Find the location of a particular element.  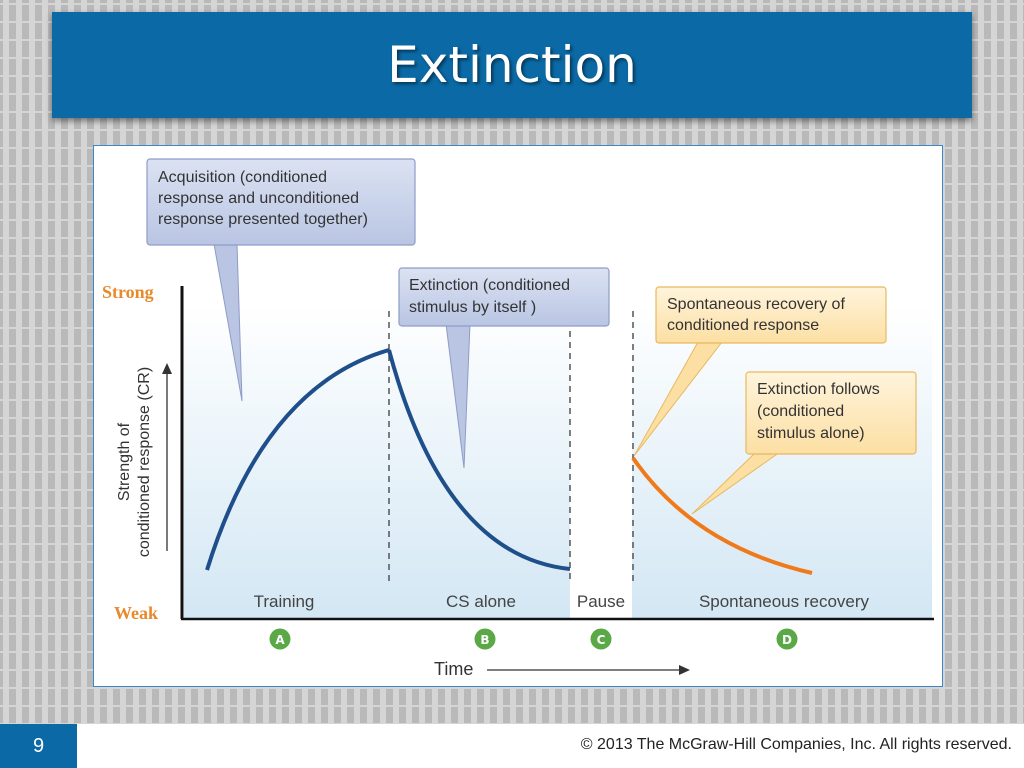

spontaneous-recovery-curve is located at coordinates (722, 515).